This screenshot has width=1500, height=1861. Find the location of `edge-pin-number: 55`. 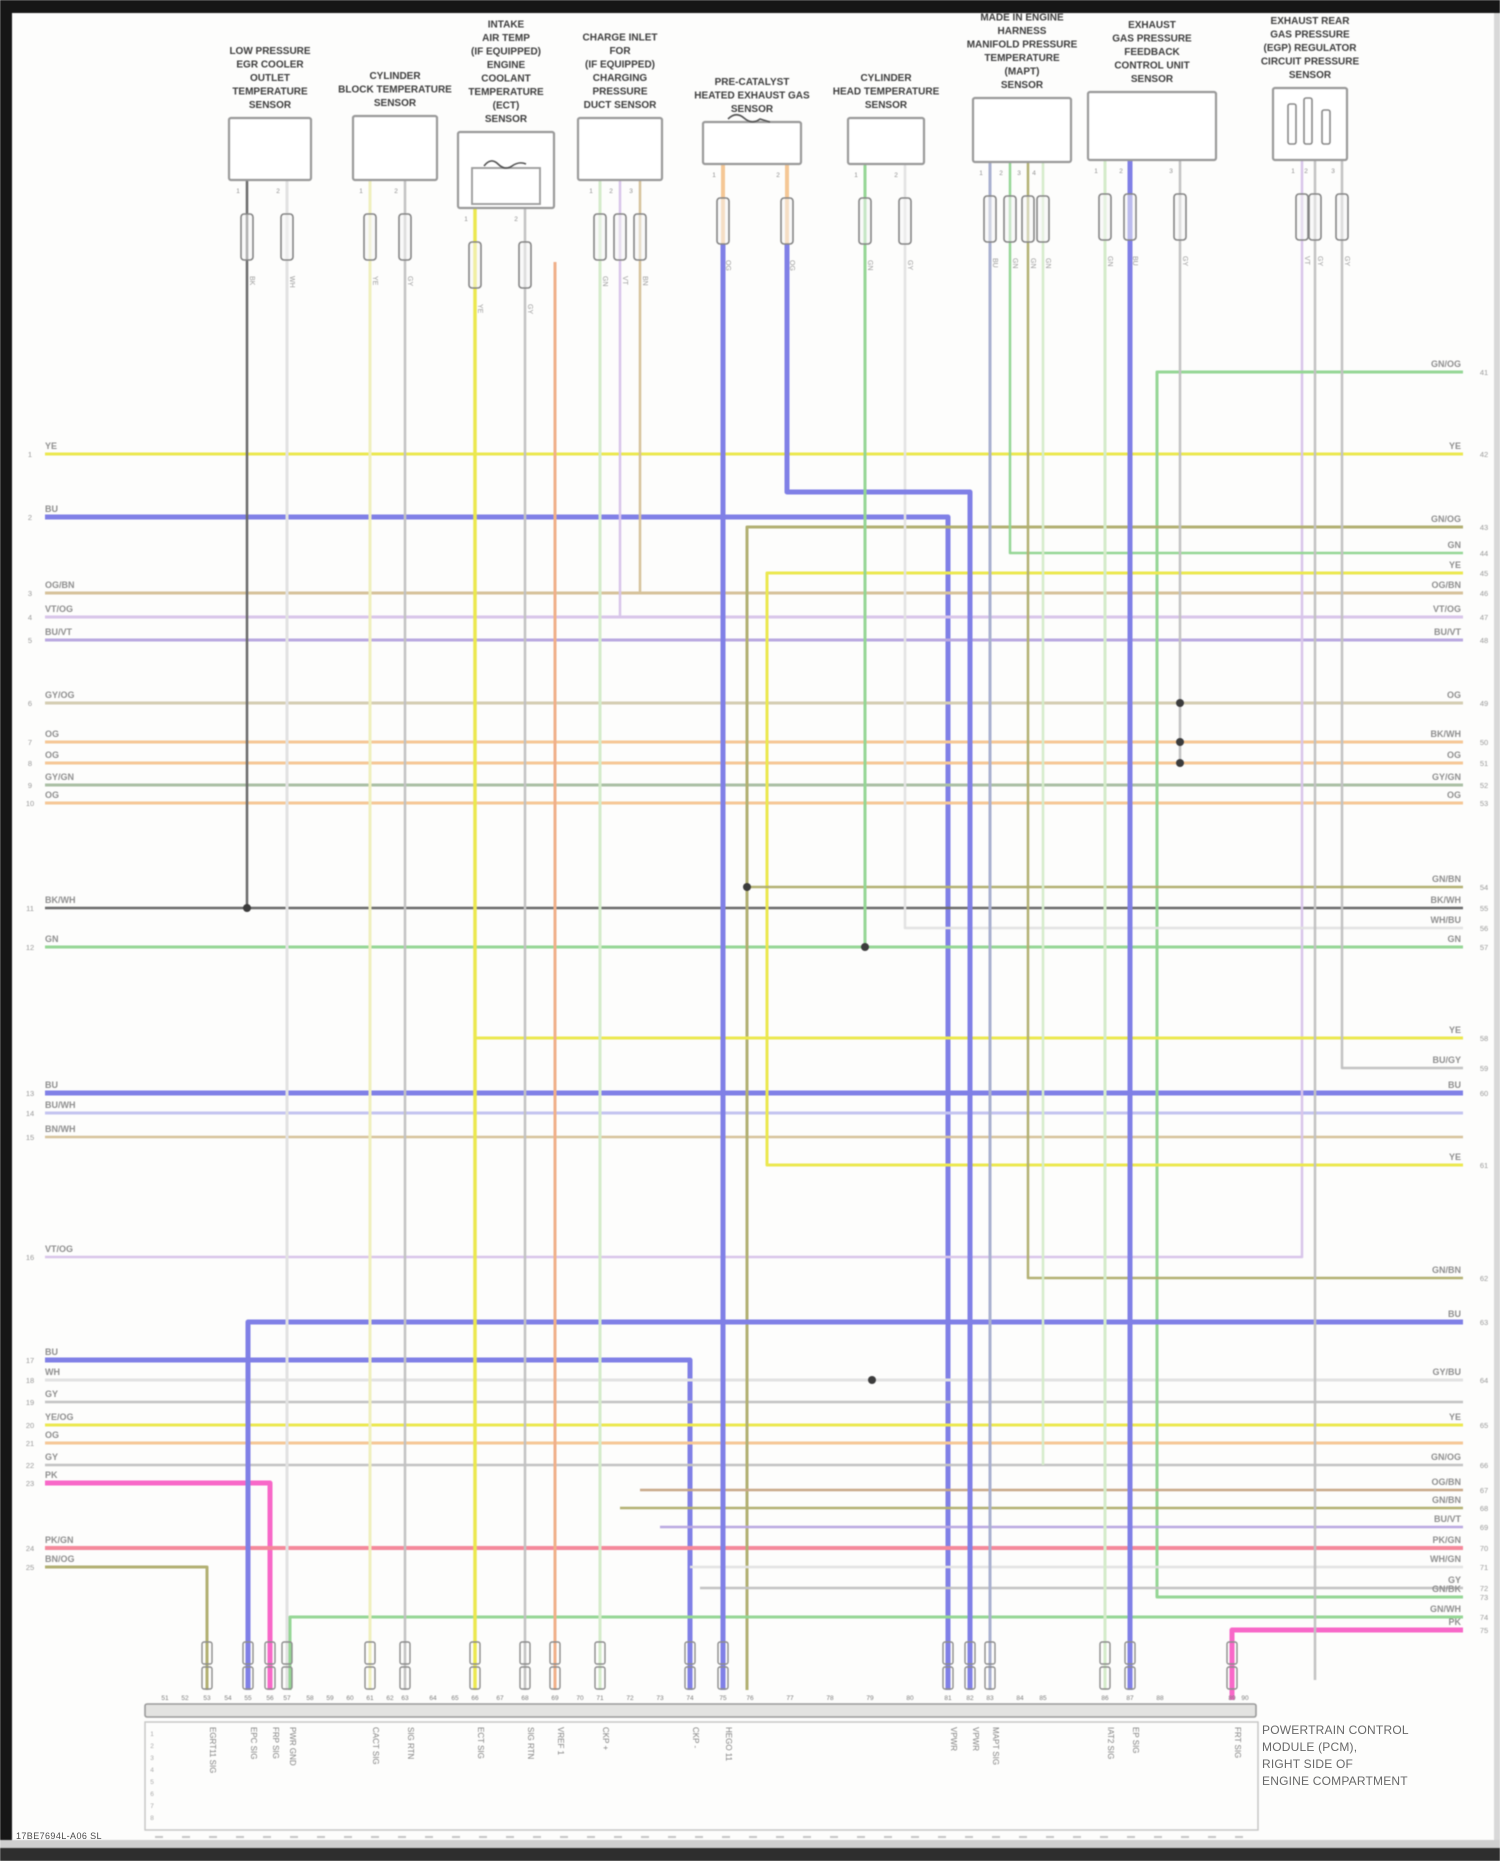

edge-pin-number: 55 is located at coordinates (1484, 908).